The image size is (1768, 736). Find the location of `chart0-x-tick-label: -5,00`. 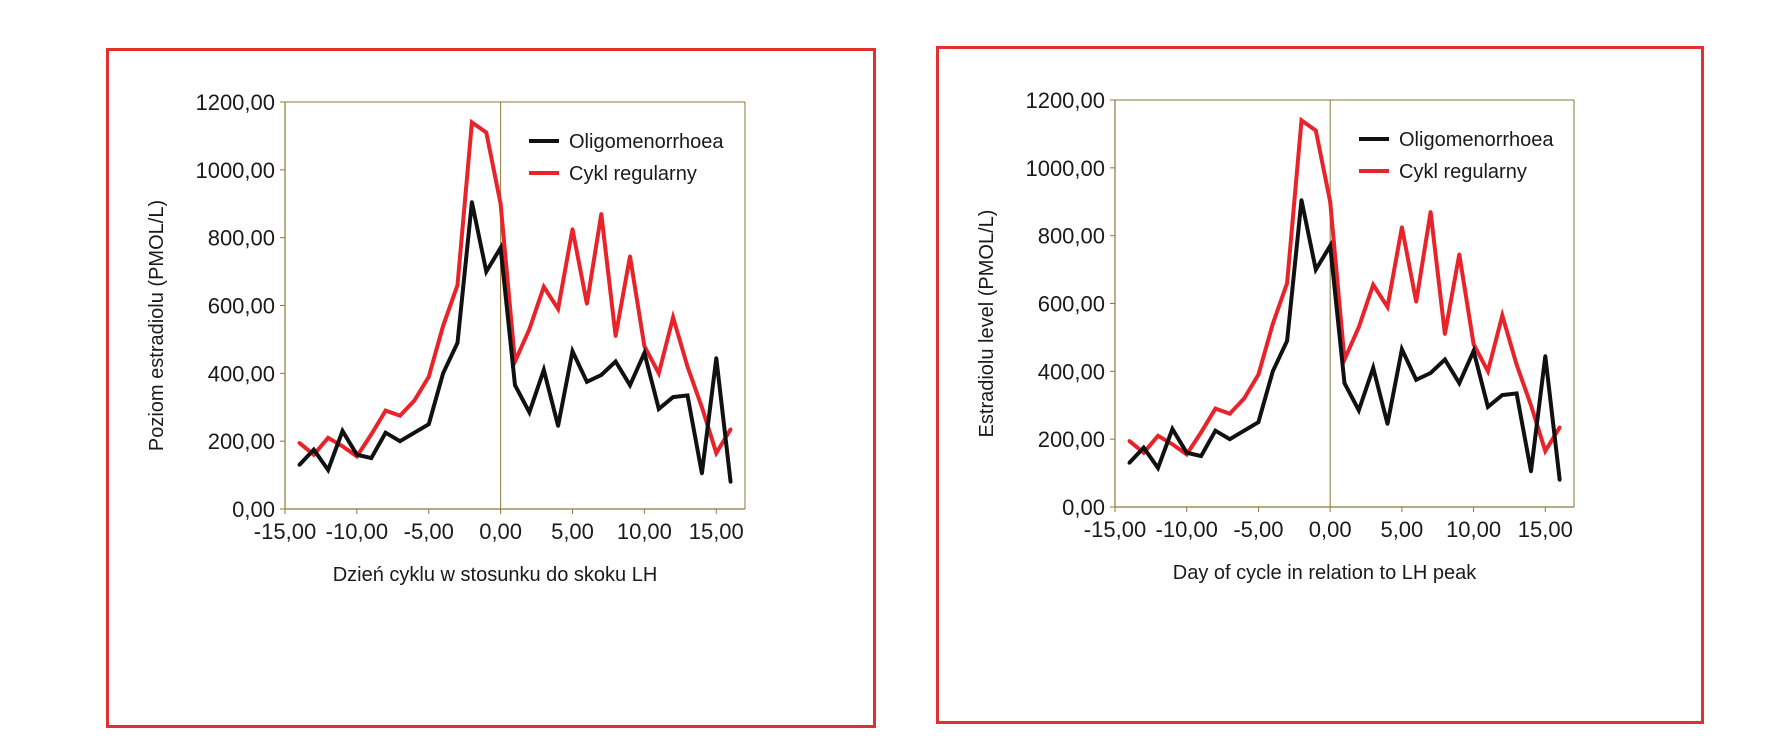

chart0-x-tick-label: -5,00 is located at coordinates (429, 531).